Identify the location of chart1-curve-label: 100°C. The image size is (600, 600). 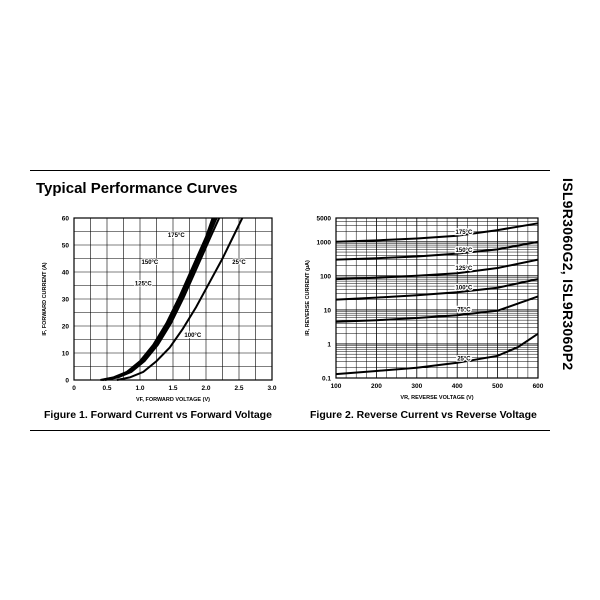
(192, 336).